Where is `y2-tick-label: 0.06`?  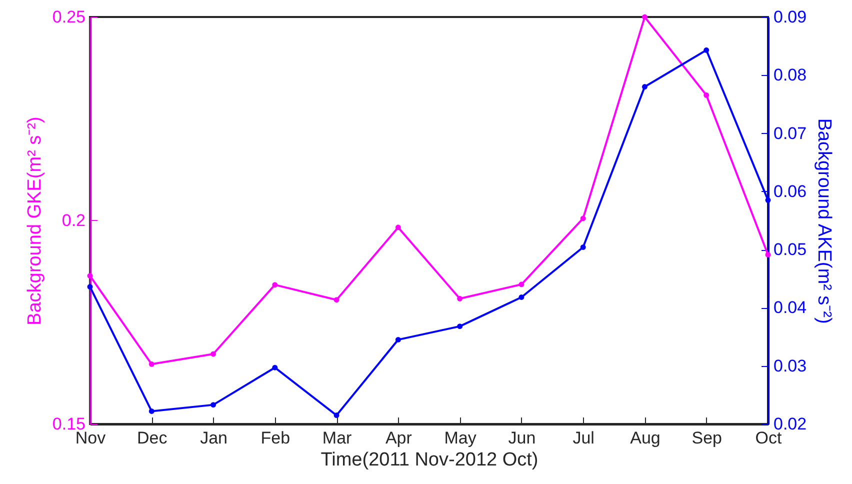
y2-tick-label: 0.06 is located at coordinates (790, 191).